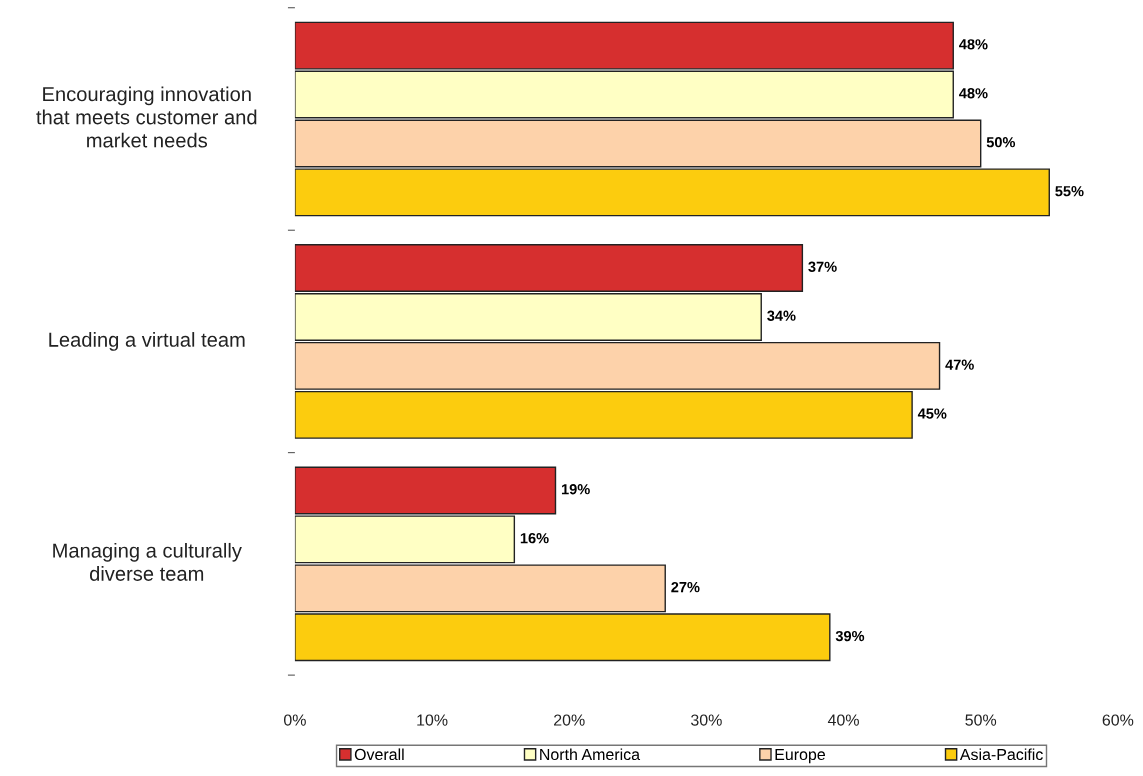  What do you see at coordinates (706, 720) in the screenshot?
I see `x-tick-label: 30%` at bounding box center [706, 720].